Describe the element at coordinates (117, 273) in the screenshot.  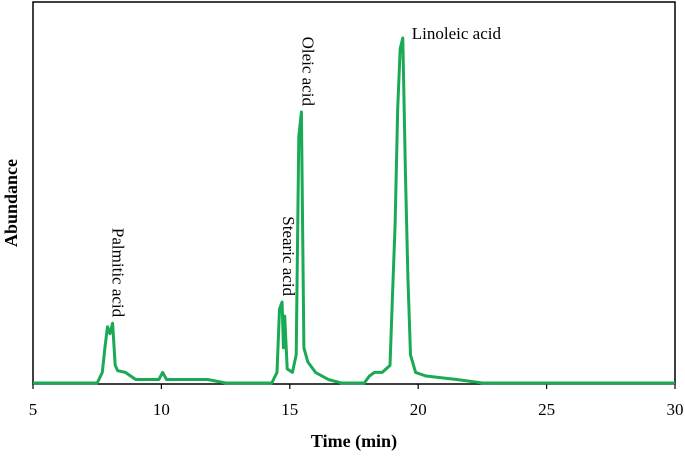
I see `peak-label: Palmitic acid` at that location.